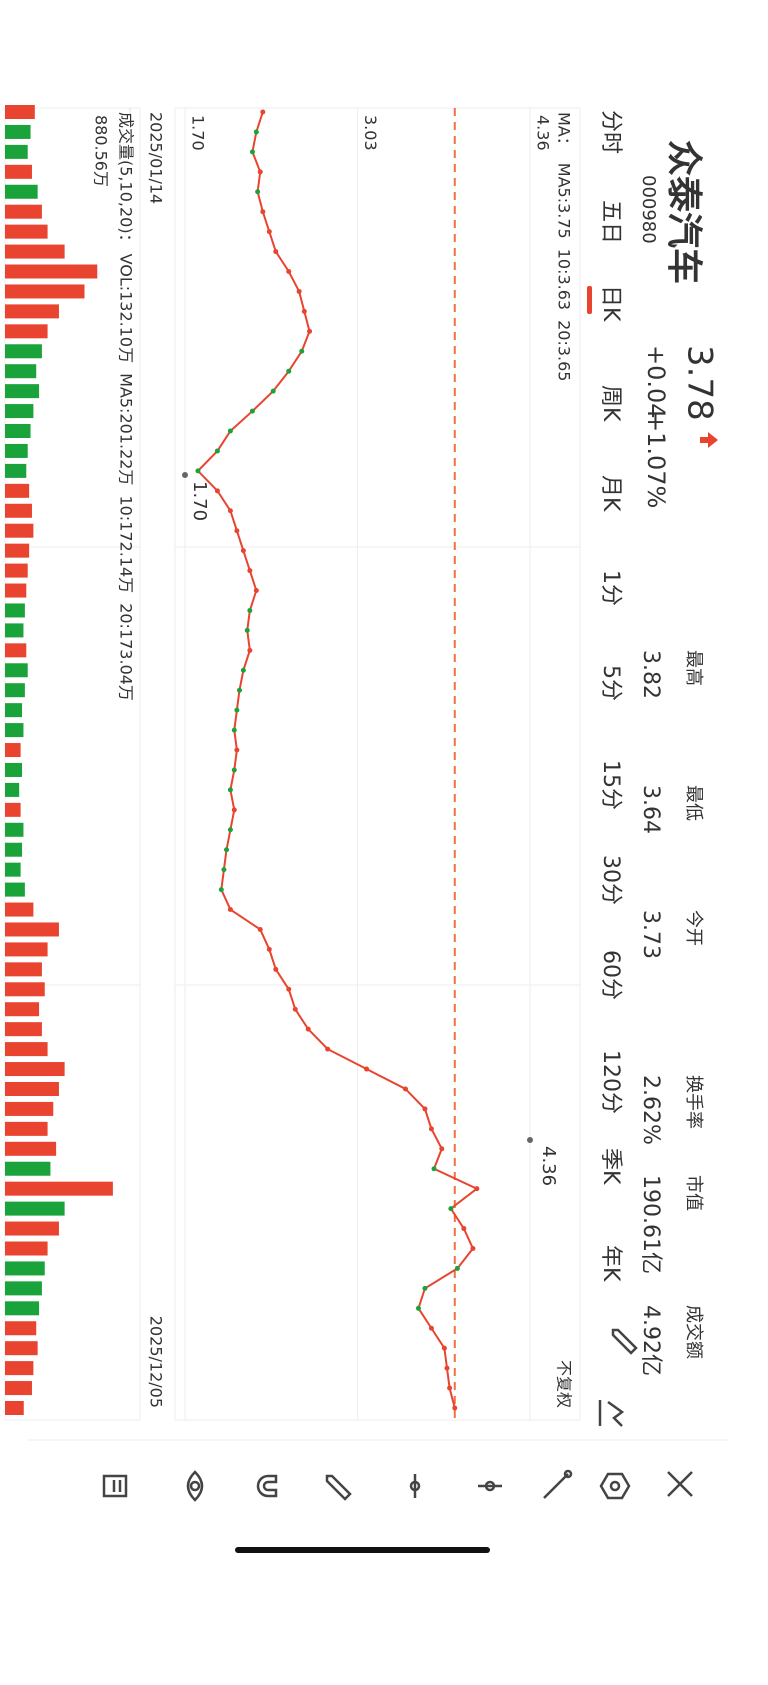  Describe the element at coordinates (362, 1550) in the screenshot. I see `home-indicator` at that location.